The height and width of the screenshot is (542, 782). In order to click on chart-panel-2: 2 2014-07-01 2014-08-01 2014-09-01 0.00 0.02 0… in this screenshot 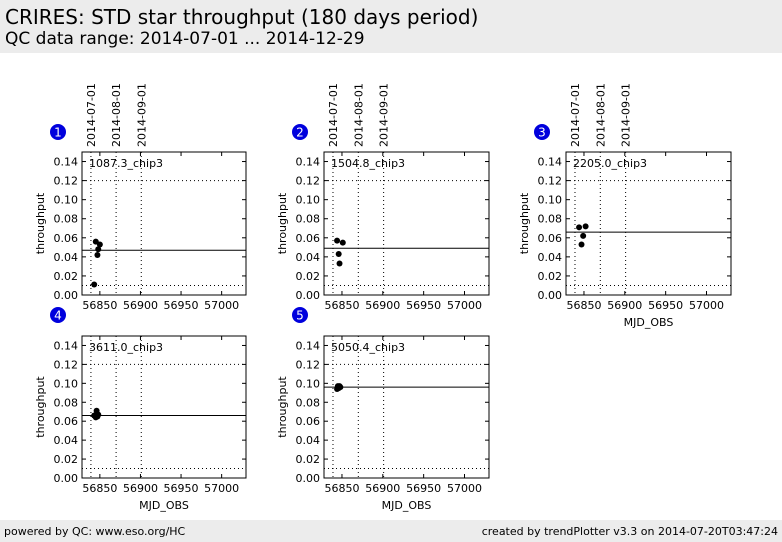, I will do `click(383, 197)`.